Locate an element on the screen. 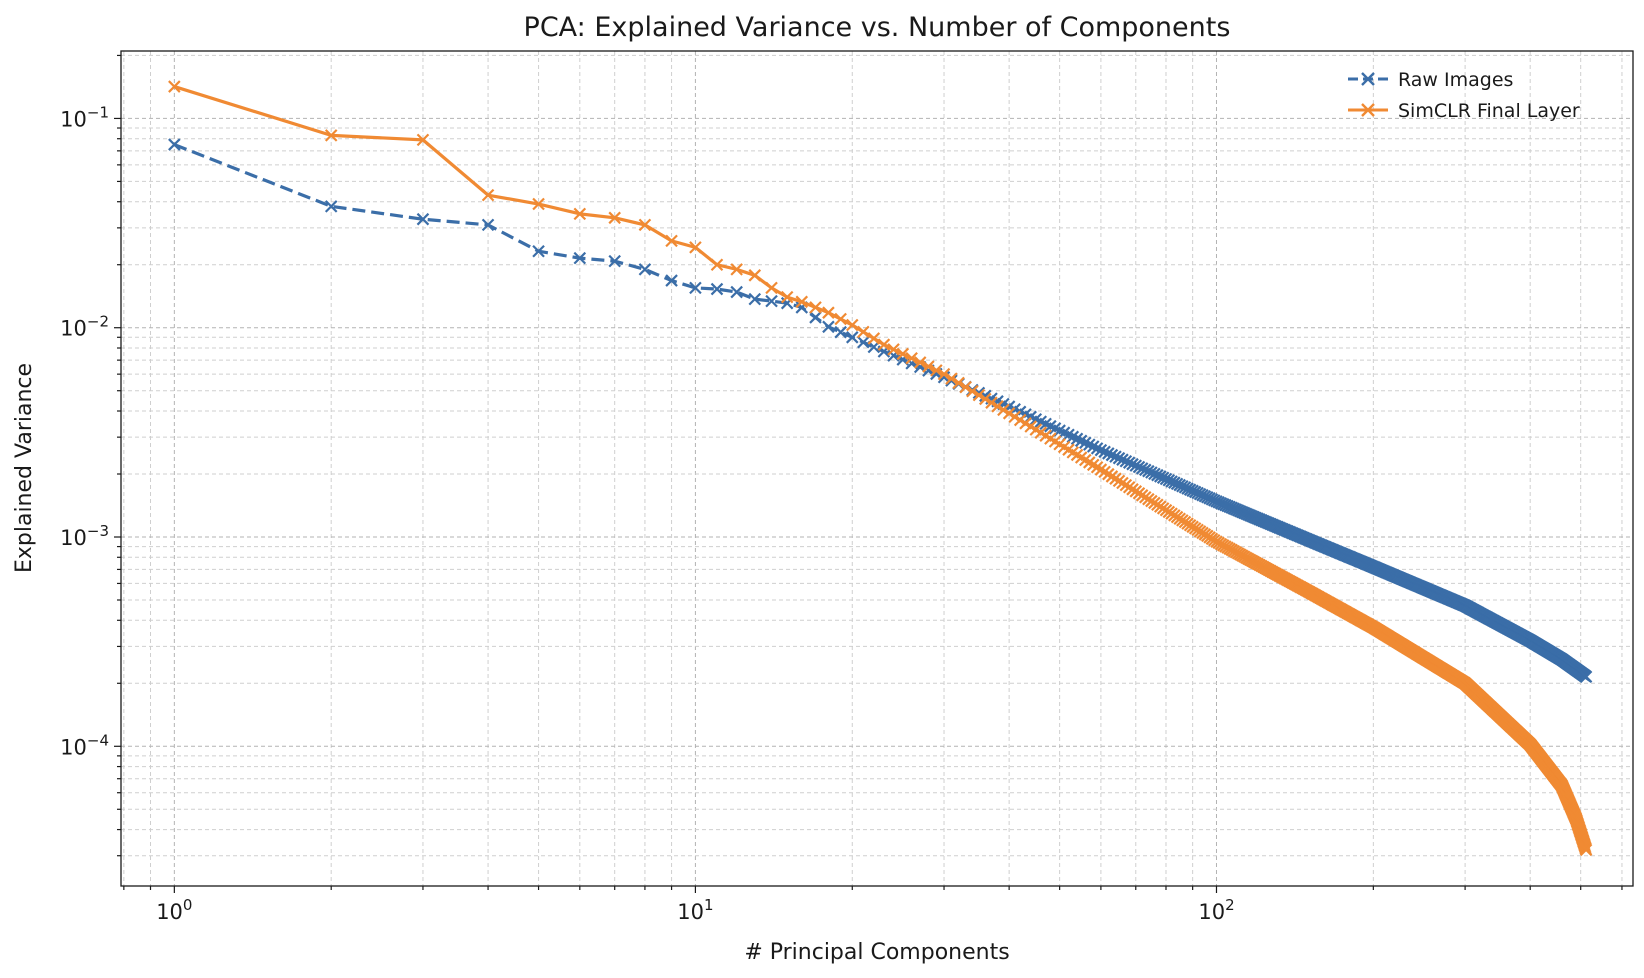 The height and width of the screenshot is (978, 1644). legend: Raw Images SimCLR Final Layer is located at coordinates (1464, 95).